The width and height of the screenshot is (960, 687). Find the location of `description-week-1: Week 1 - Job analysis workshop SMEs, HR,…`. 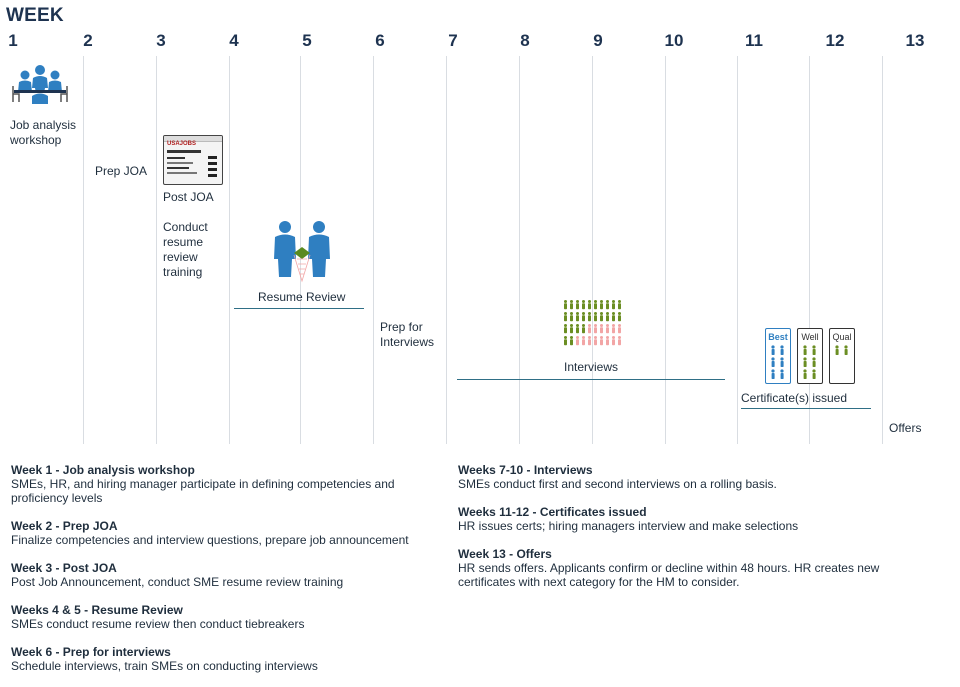

description-week-1: Week 1 - Job analysis workshop SMEs, HR,… is located at coordinates (226, 484).